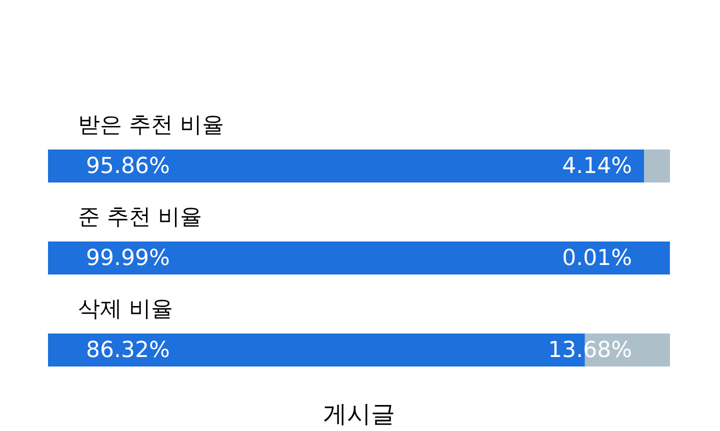 The image size is (720, 431). I want to click on y-tick-label: 준 추천 비율, so click(140, 217).